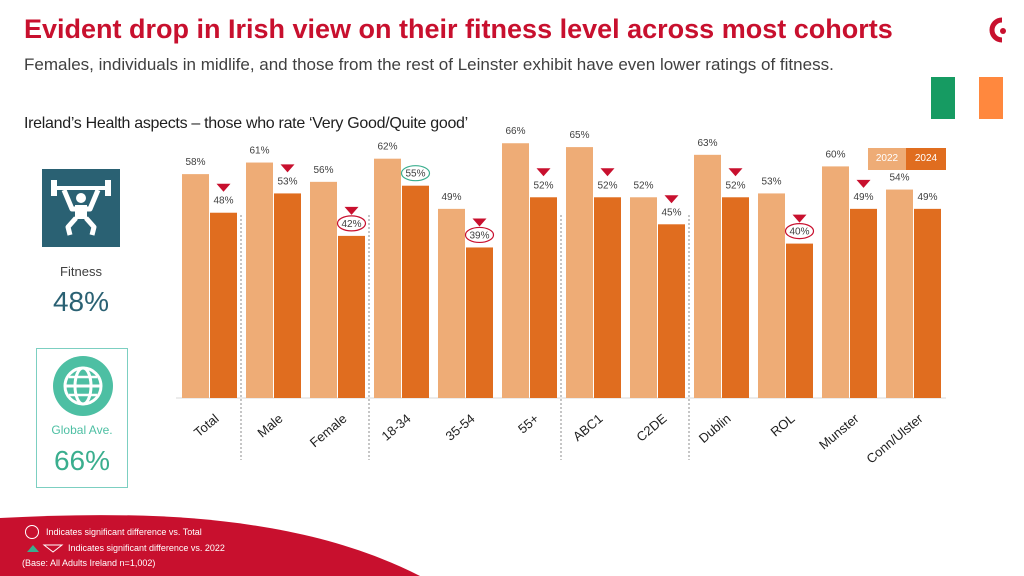 This screenshot has width=1024, height=576. Describe the element at coordinates (607, 297) in the screenshot. I see `bar-2024-ABC1` at that location.